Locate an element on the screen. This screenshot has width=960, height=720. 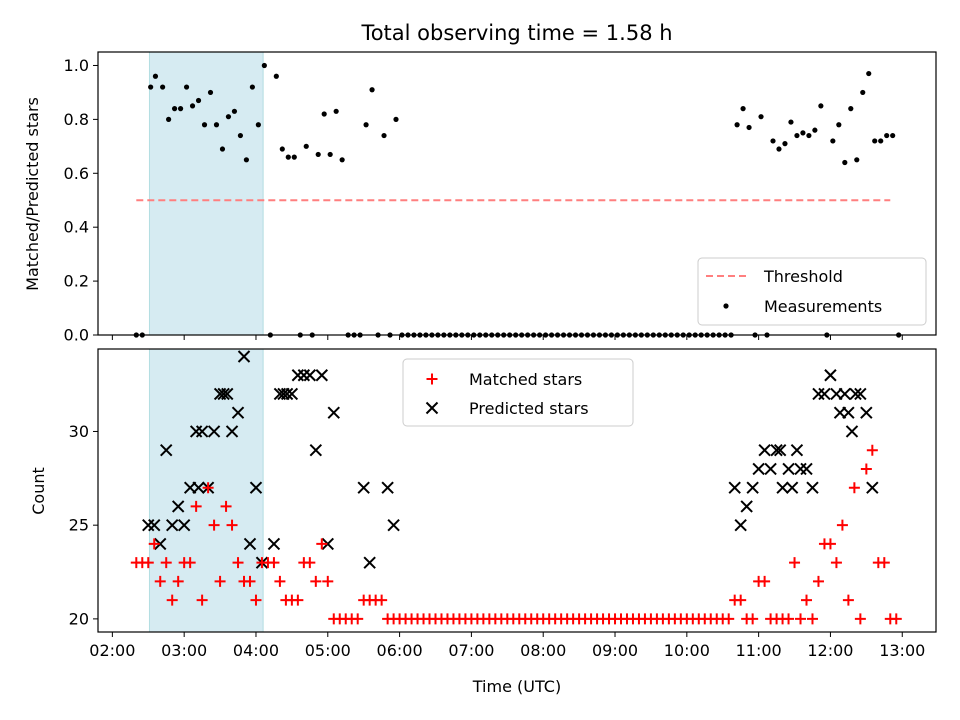
xtick-label: 10:00 is located at coordinates (687, 650).